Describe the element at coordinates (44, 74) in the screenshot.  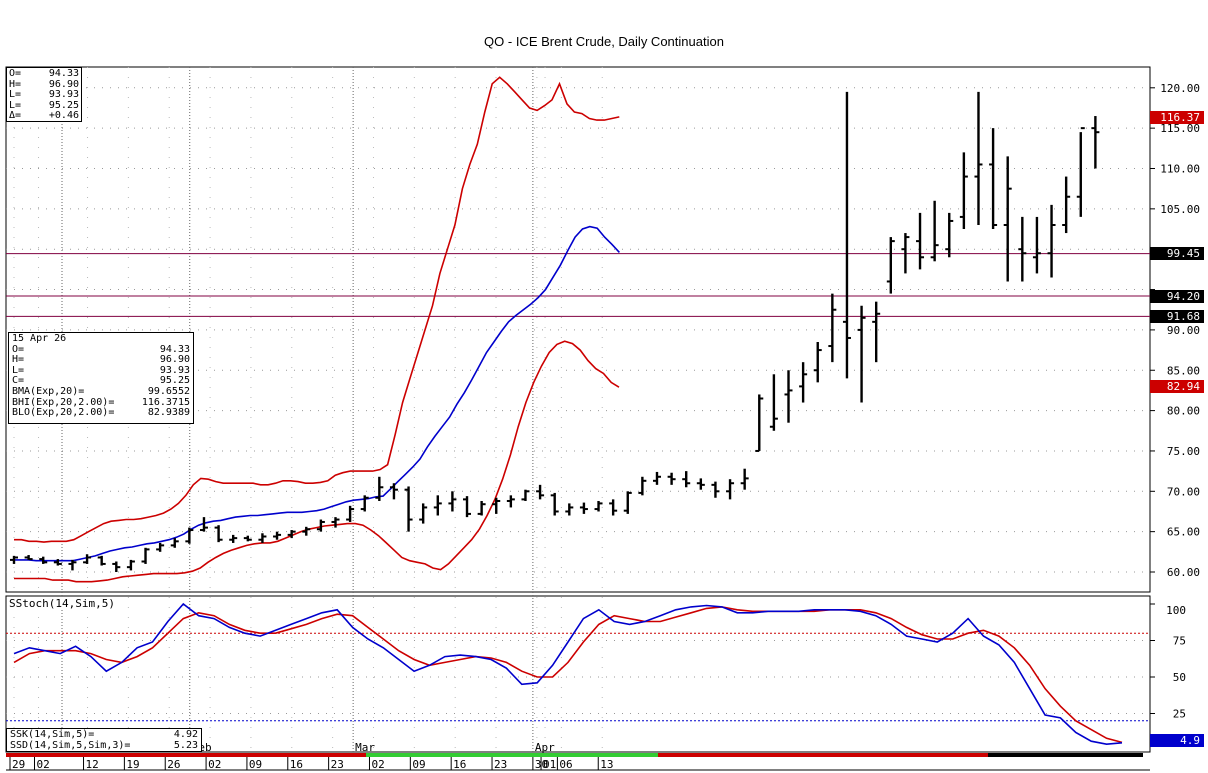
I see `value-row: O= 94.33` at that location.